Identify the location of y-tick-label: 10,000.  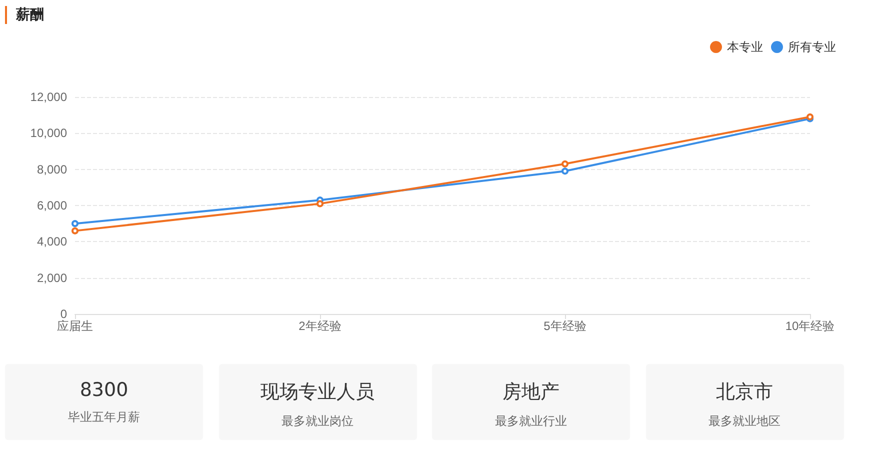
(49, 133).